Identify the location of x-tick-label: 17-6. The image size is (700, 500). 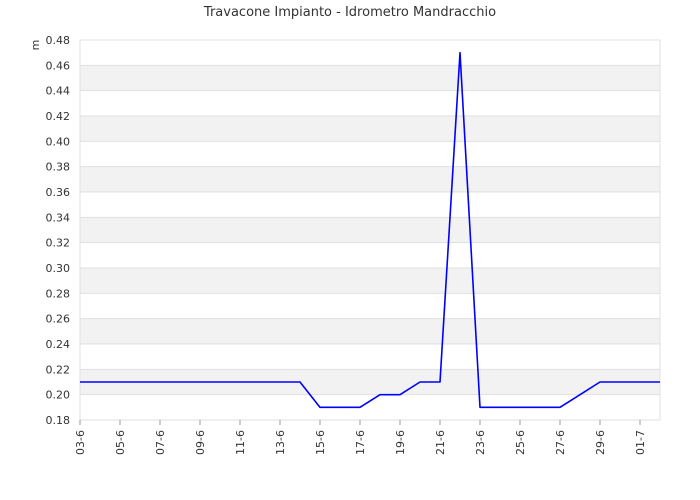
(360, 442).